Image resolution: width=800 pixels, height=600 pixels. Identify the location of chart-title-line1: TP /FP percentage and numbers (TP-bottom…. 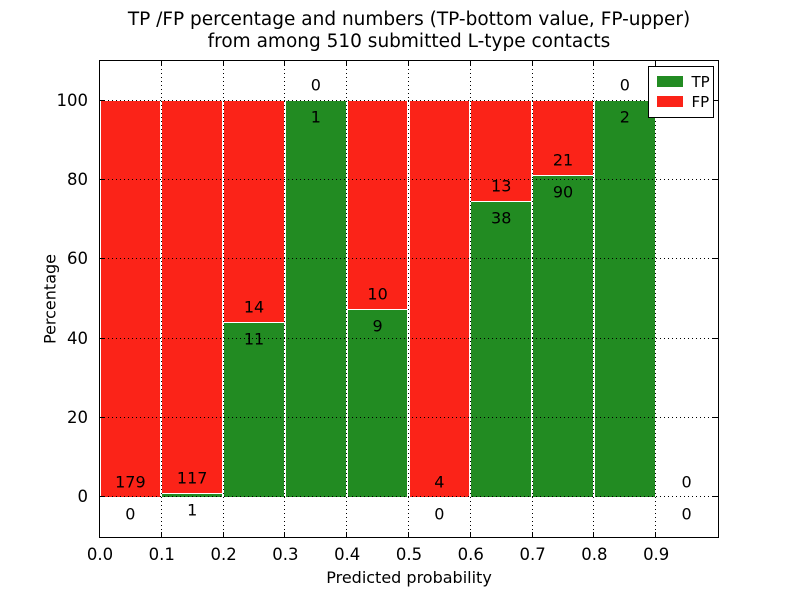
(409, 19).